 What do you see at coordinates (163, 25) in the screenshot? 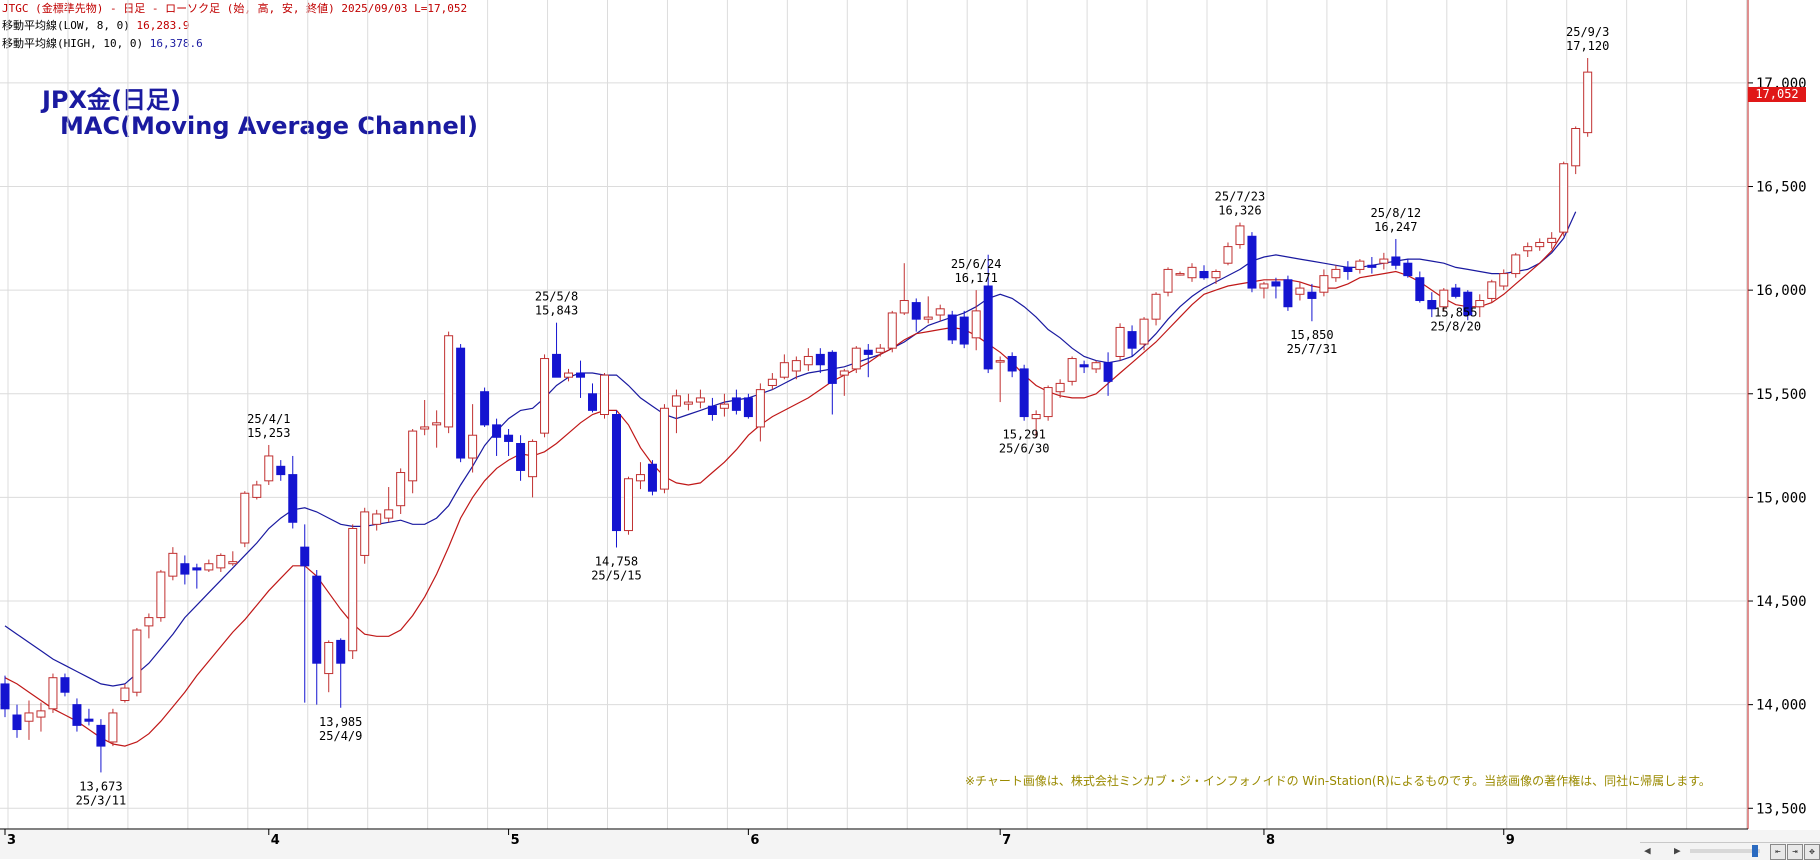
I see `ma-low-value: 16,283.9` at bounding box center [163, 25].